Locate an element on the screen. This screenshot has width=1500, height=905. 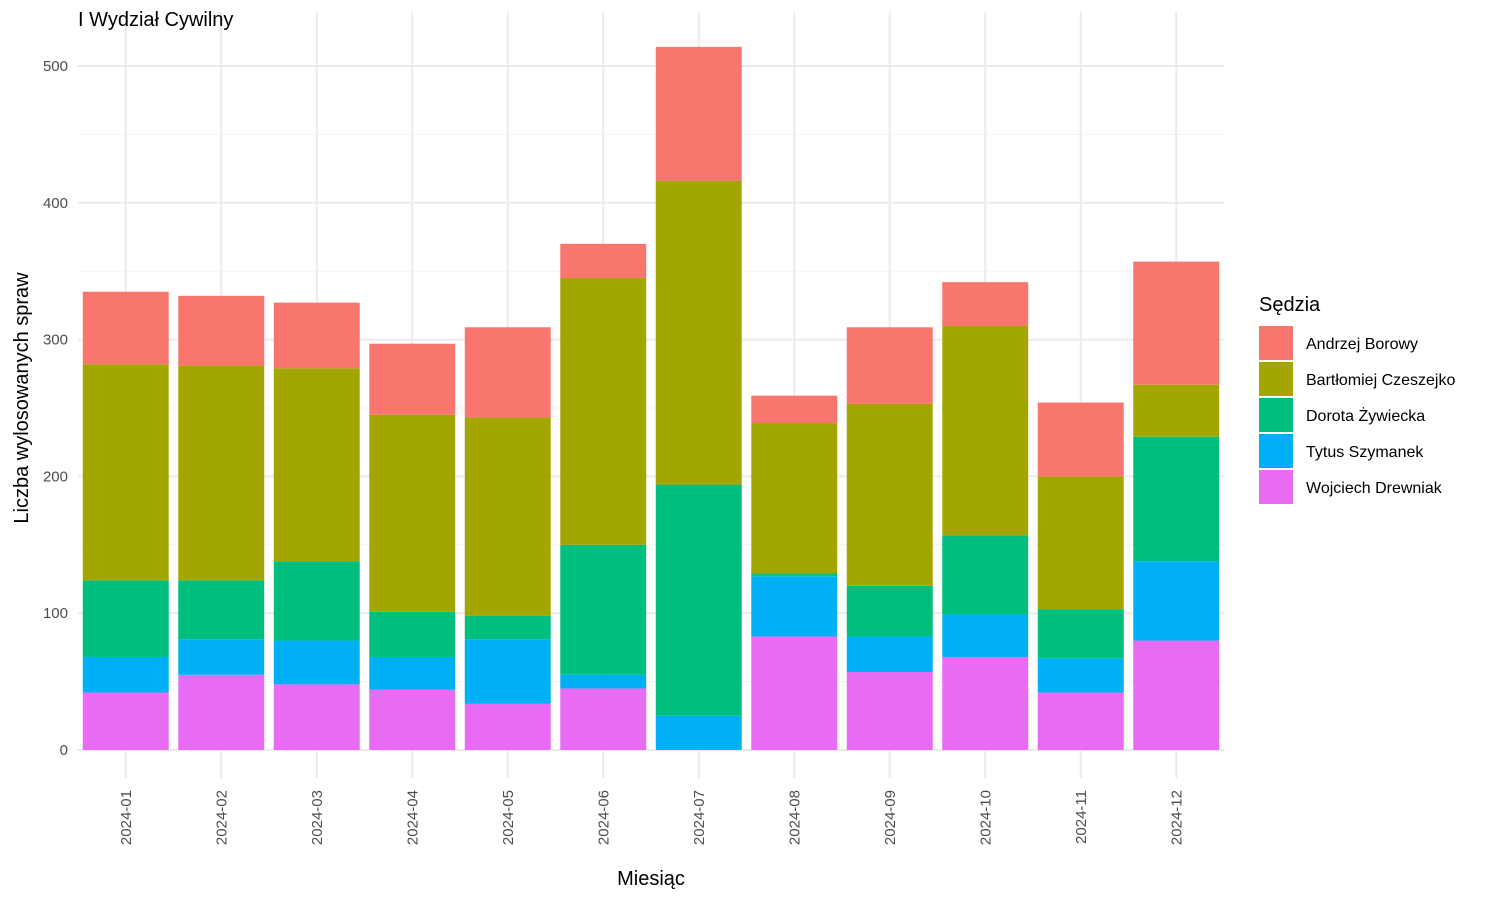
y-tick-label: 200 is located at coordinates (55, 476).